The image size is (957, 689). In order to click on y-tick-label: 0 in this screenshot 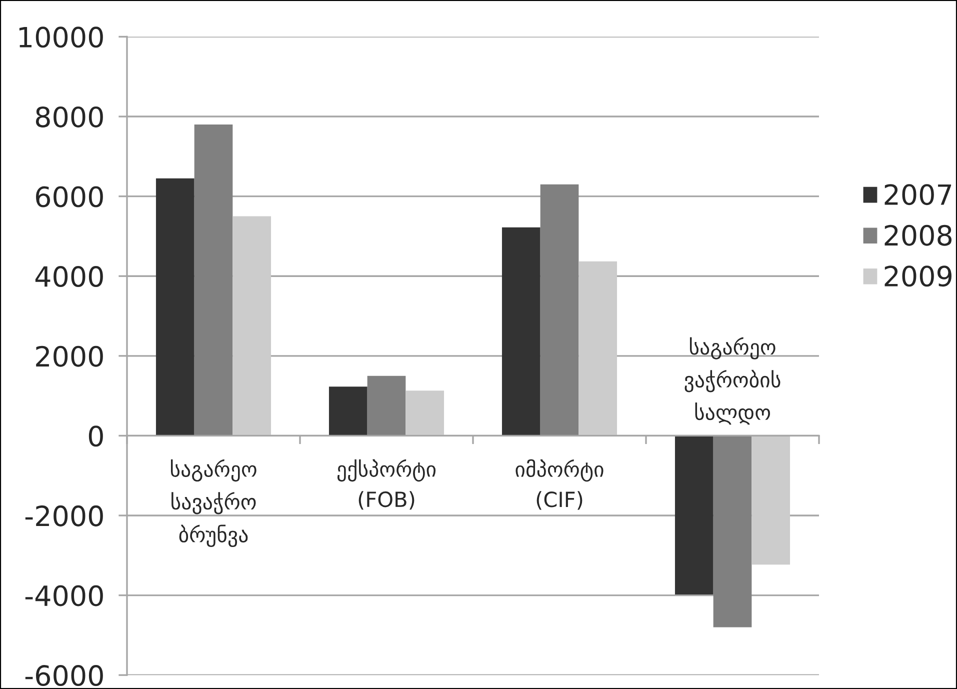, I will do `click(95, 436)`.